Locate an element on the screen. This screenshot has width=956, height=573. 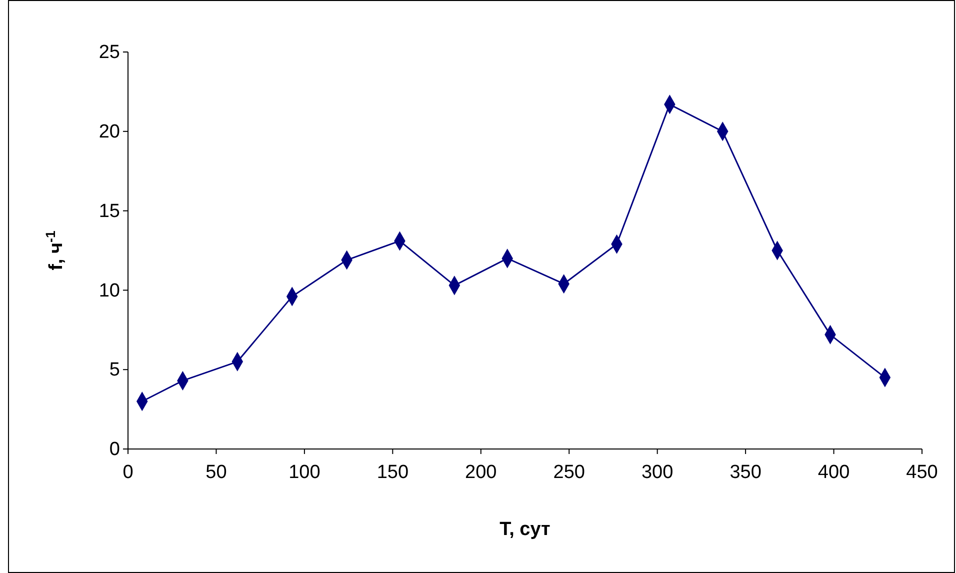
y-tick-label: 15 is located at coordinates (109, 211).